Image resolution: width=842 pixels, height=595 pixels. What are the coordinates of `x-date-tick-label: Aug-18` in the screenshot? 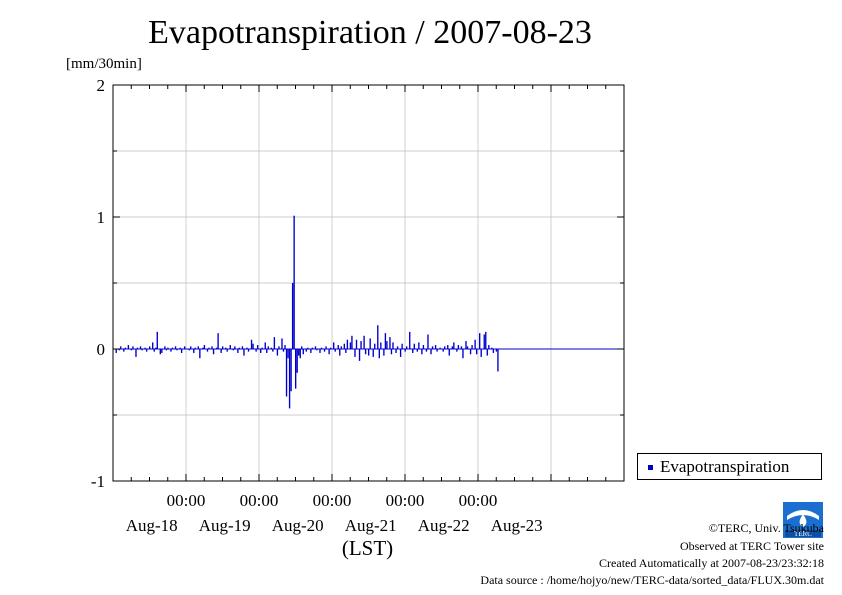 It's located at (152, 525).